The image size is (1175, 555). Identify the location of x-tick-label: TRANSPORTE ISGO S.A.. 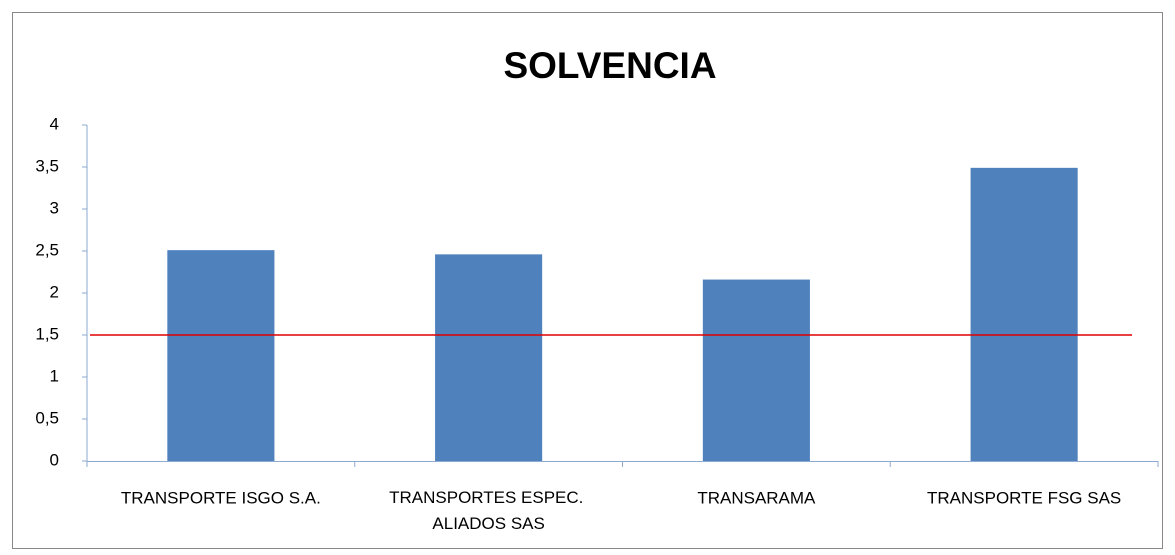
(221, 497).